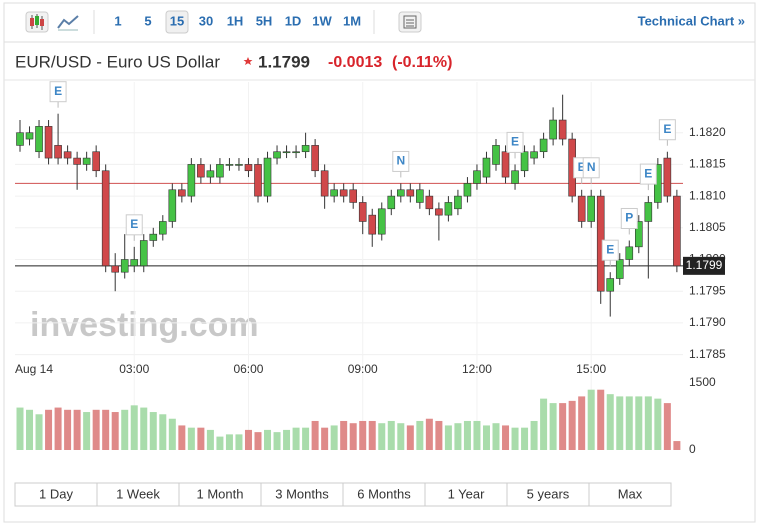  I want to click on range-button: 1 Month, so click(220, 493).